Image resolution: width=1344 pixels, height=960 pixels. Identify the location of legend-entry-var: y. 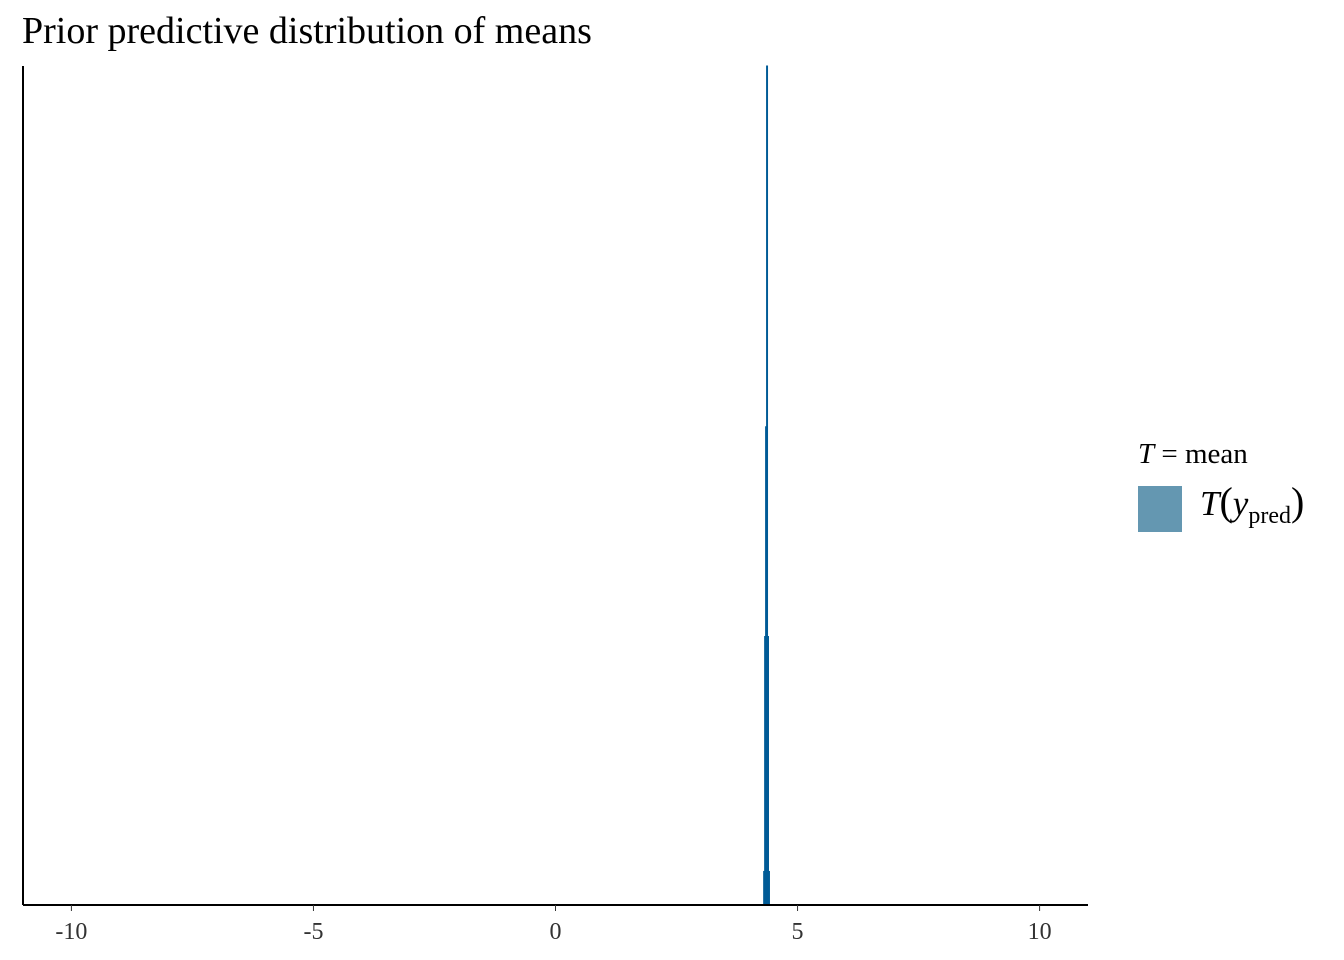
(1240, 503).